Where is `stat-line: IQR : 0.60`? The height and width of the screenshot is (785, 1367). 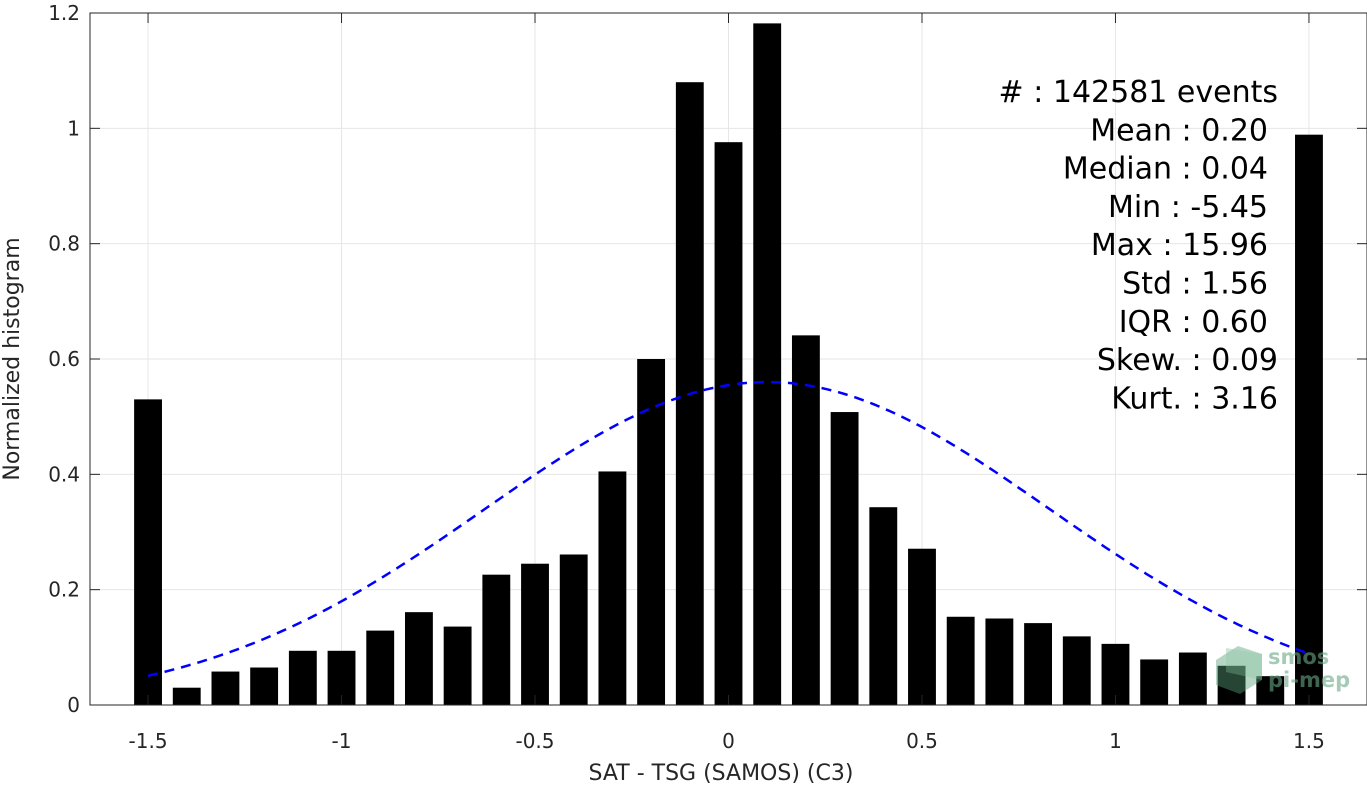 stat-line: IQR : 0.60 is located at coordinates (1193, 322).